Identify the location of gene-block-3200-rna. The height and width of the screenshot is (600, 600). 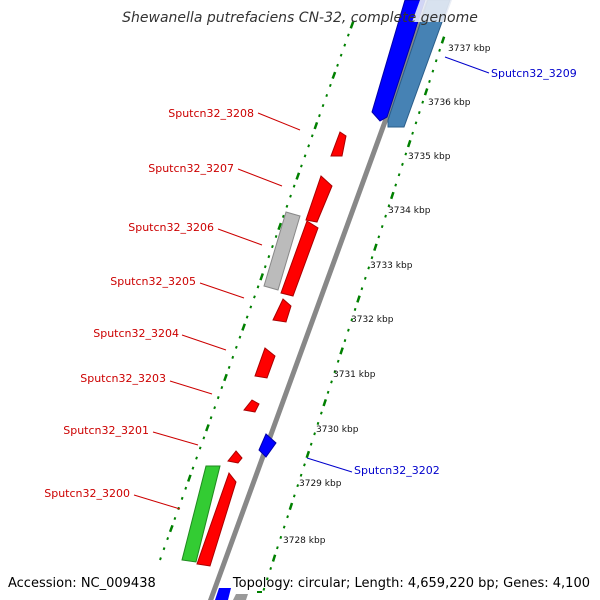
(201, 514).